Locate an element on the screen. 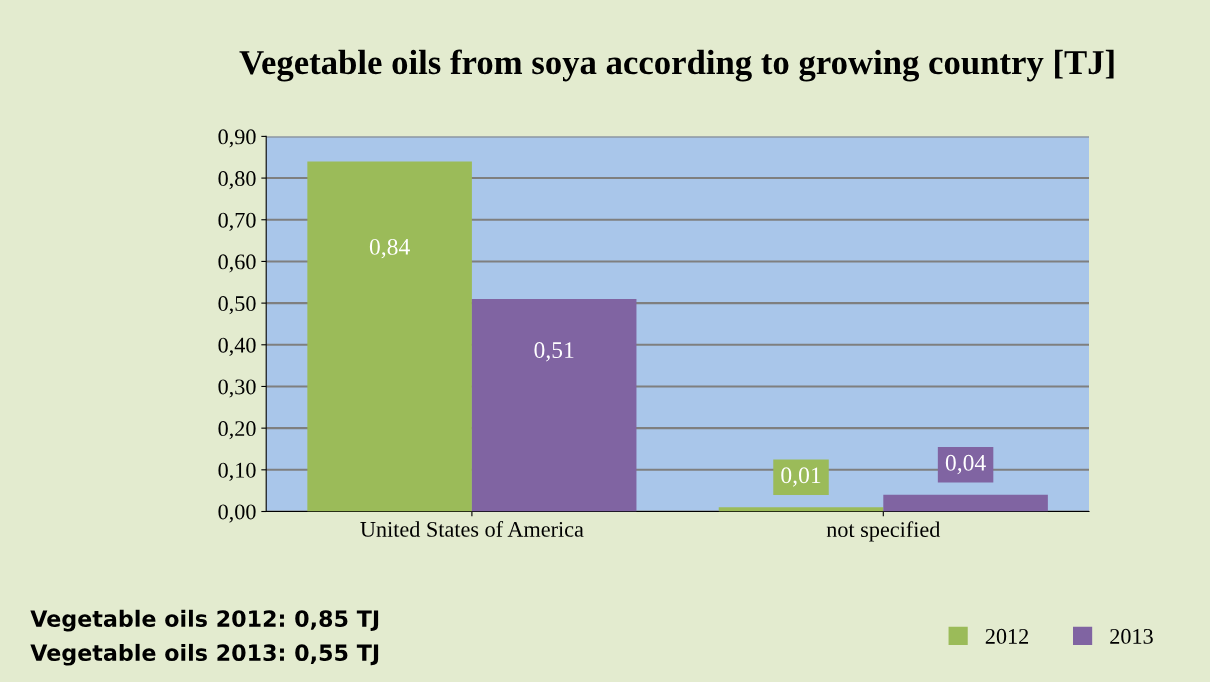 This screenshot has width=1210, height=682. y-tick-label: 0,60 is located at coordinates (237, 263).